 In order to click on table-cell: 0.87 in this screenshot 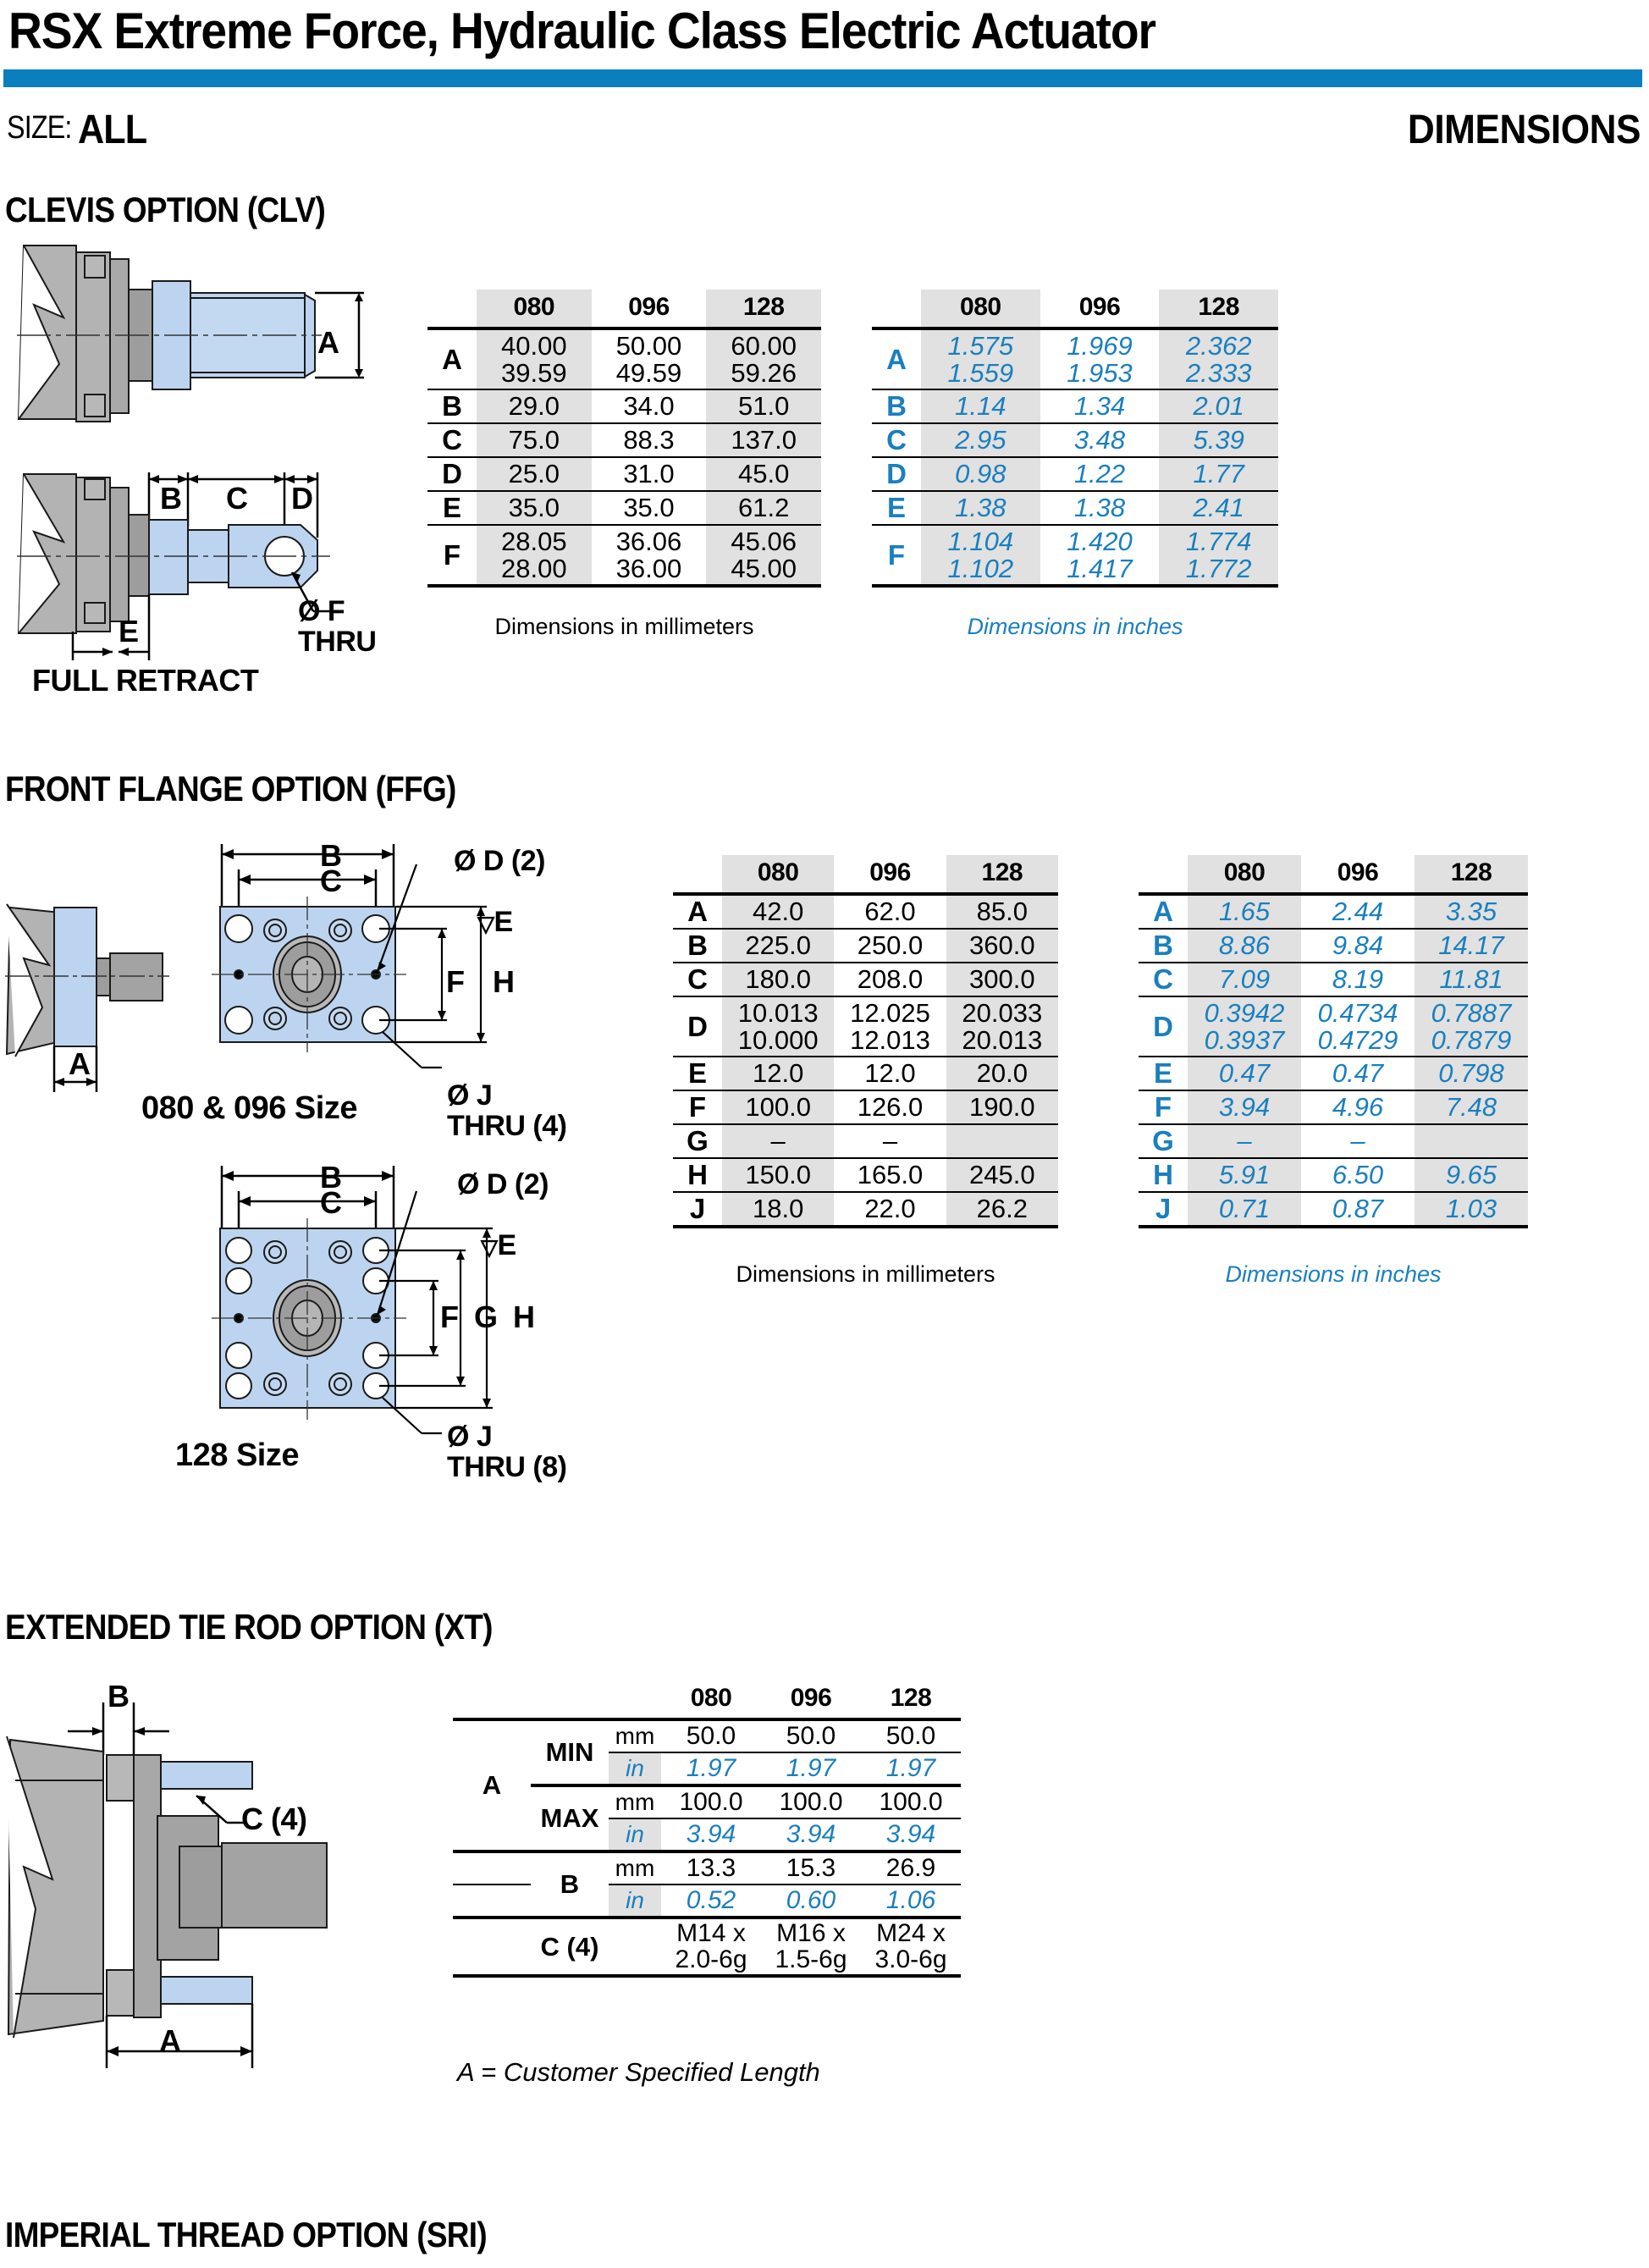, I will do `click(1358, 1209)`.